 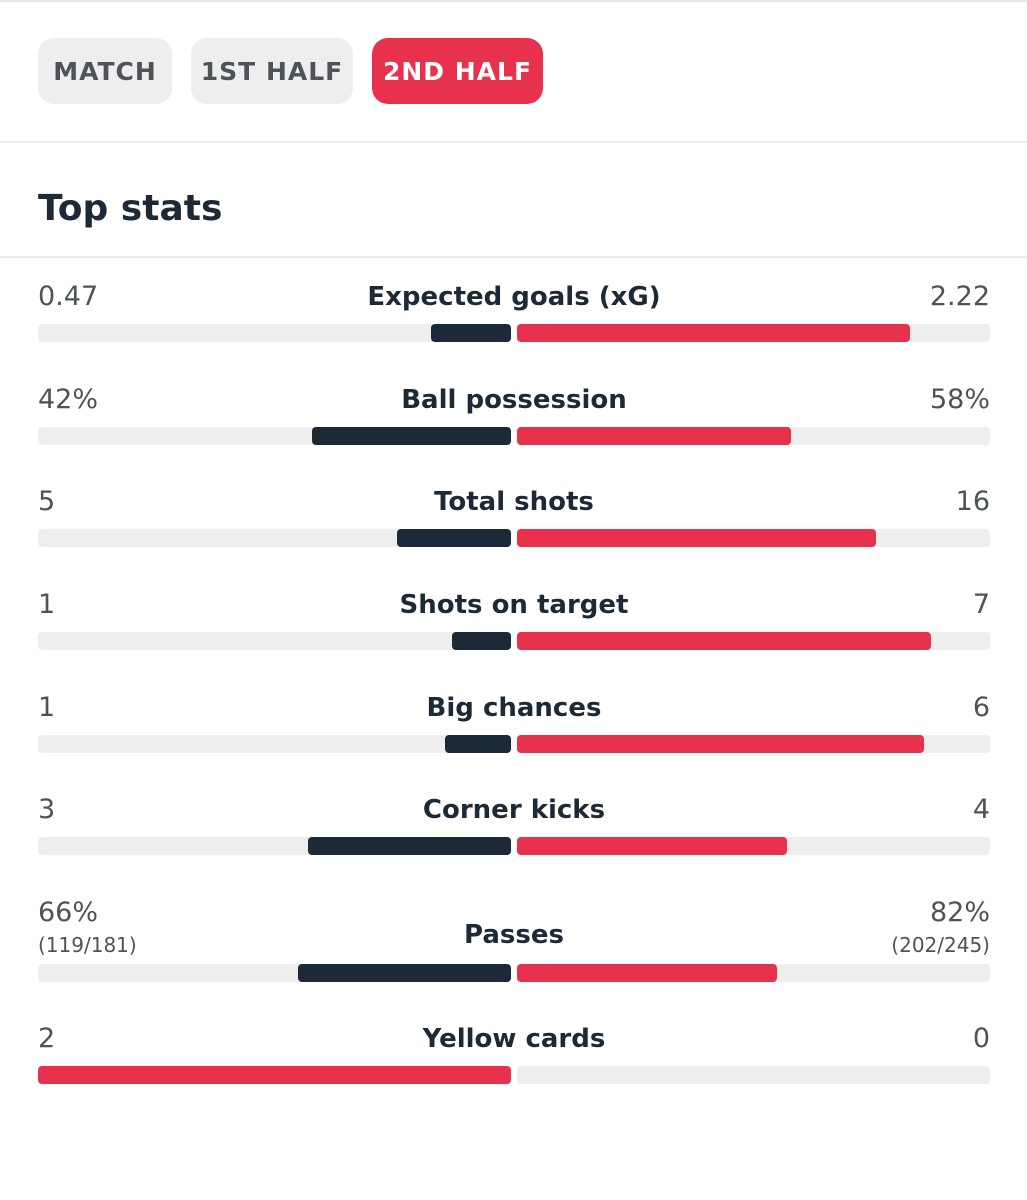 I want to click on tab-1st-half: 1ST HALF, so click(x=272, y=71).